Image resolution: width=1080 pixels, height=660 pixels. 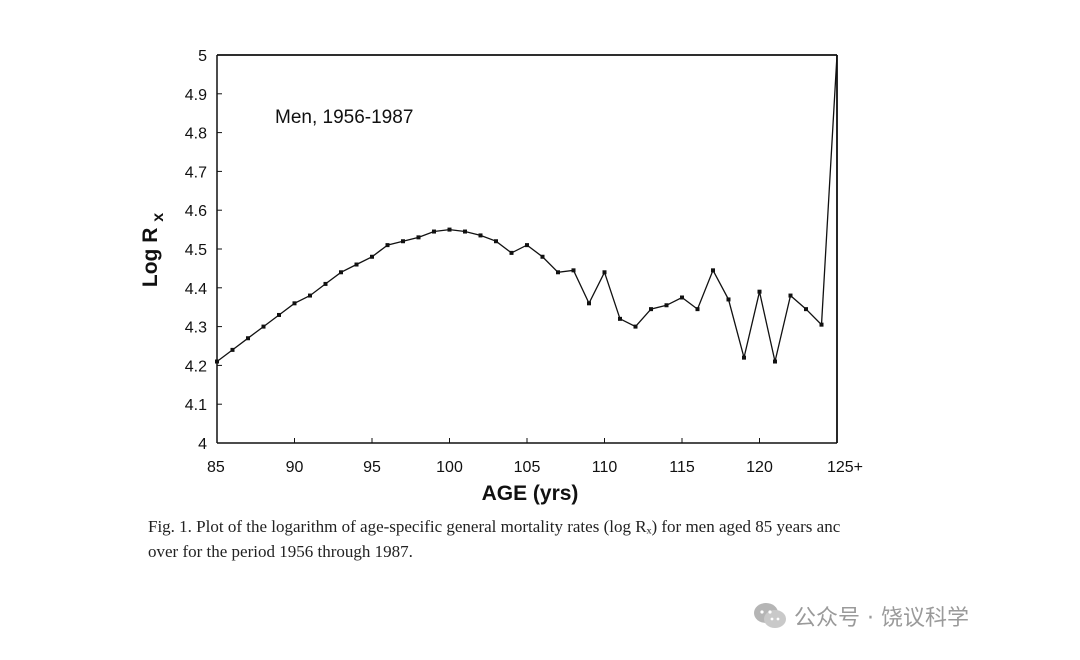 What do you see at coordinates (530, 493) in the screenshot?
I see `x-axis-title: AGE (yrs)` at bounding box center [530, 493].